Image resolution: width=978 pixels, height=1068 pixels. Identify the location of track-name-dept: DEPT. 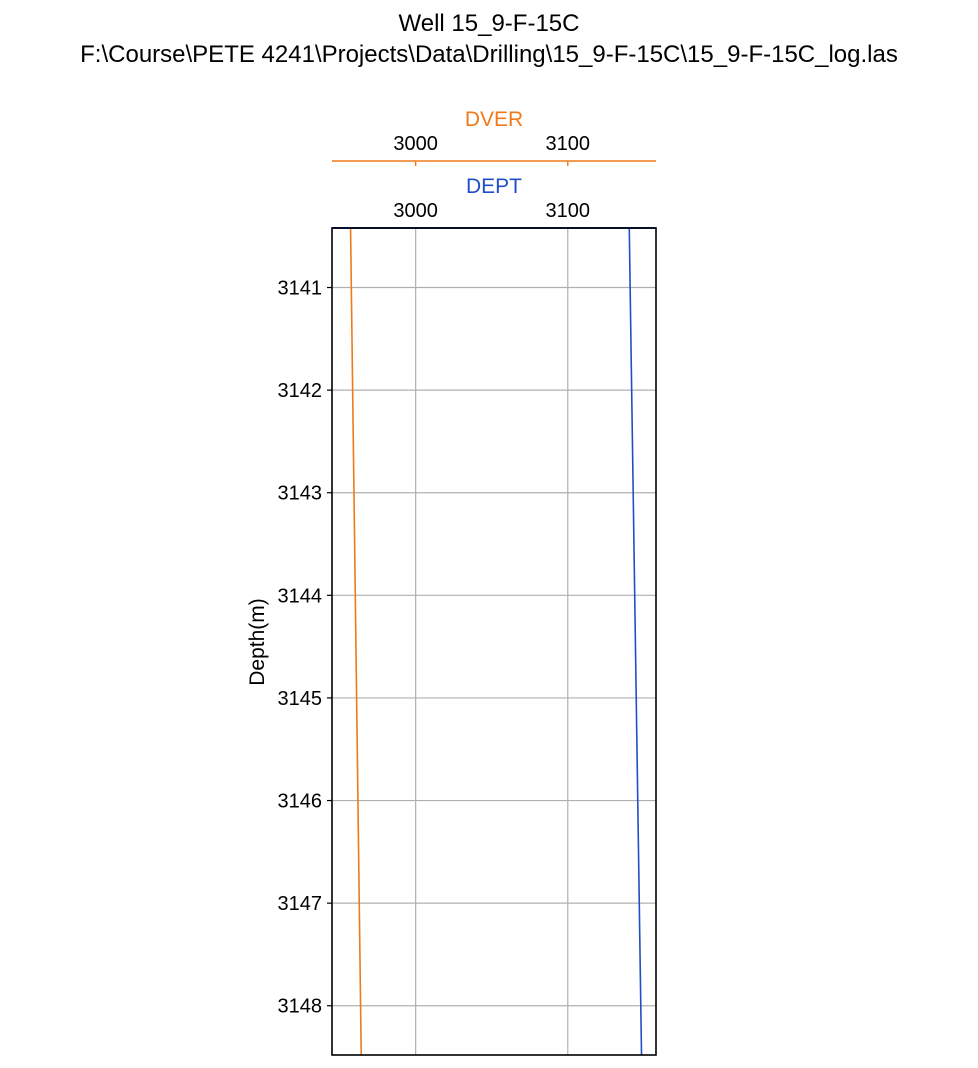
(494, 186).